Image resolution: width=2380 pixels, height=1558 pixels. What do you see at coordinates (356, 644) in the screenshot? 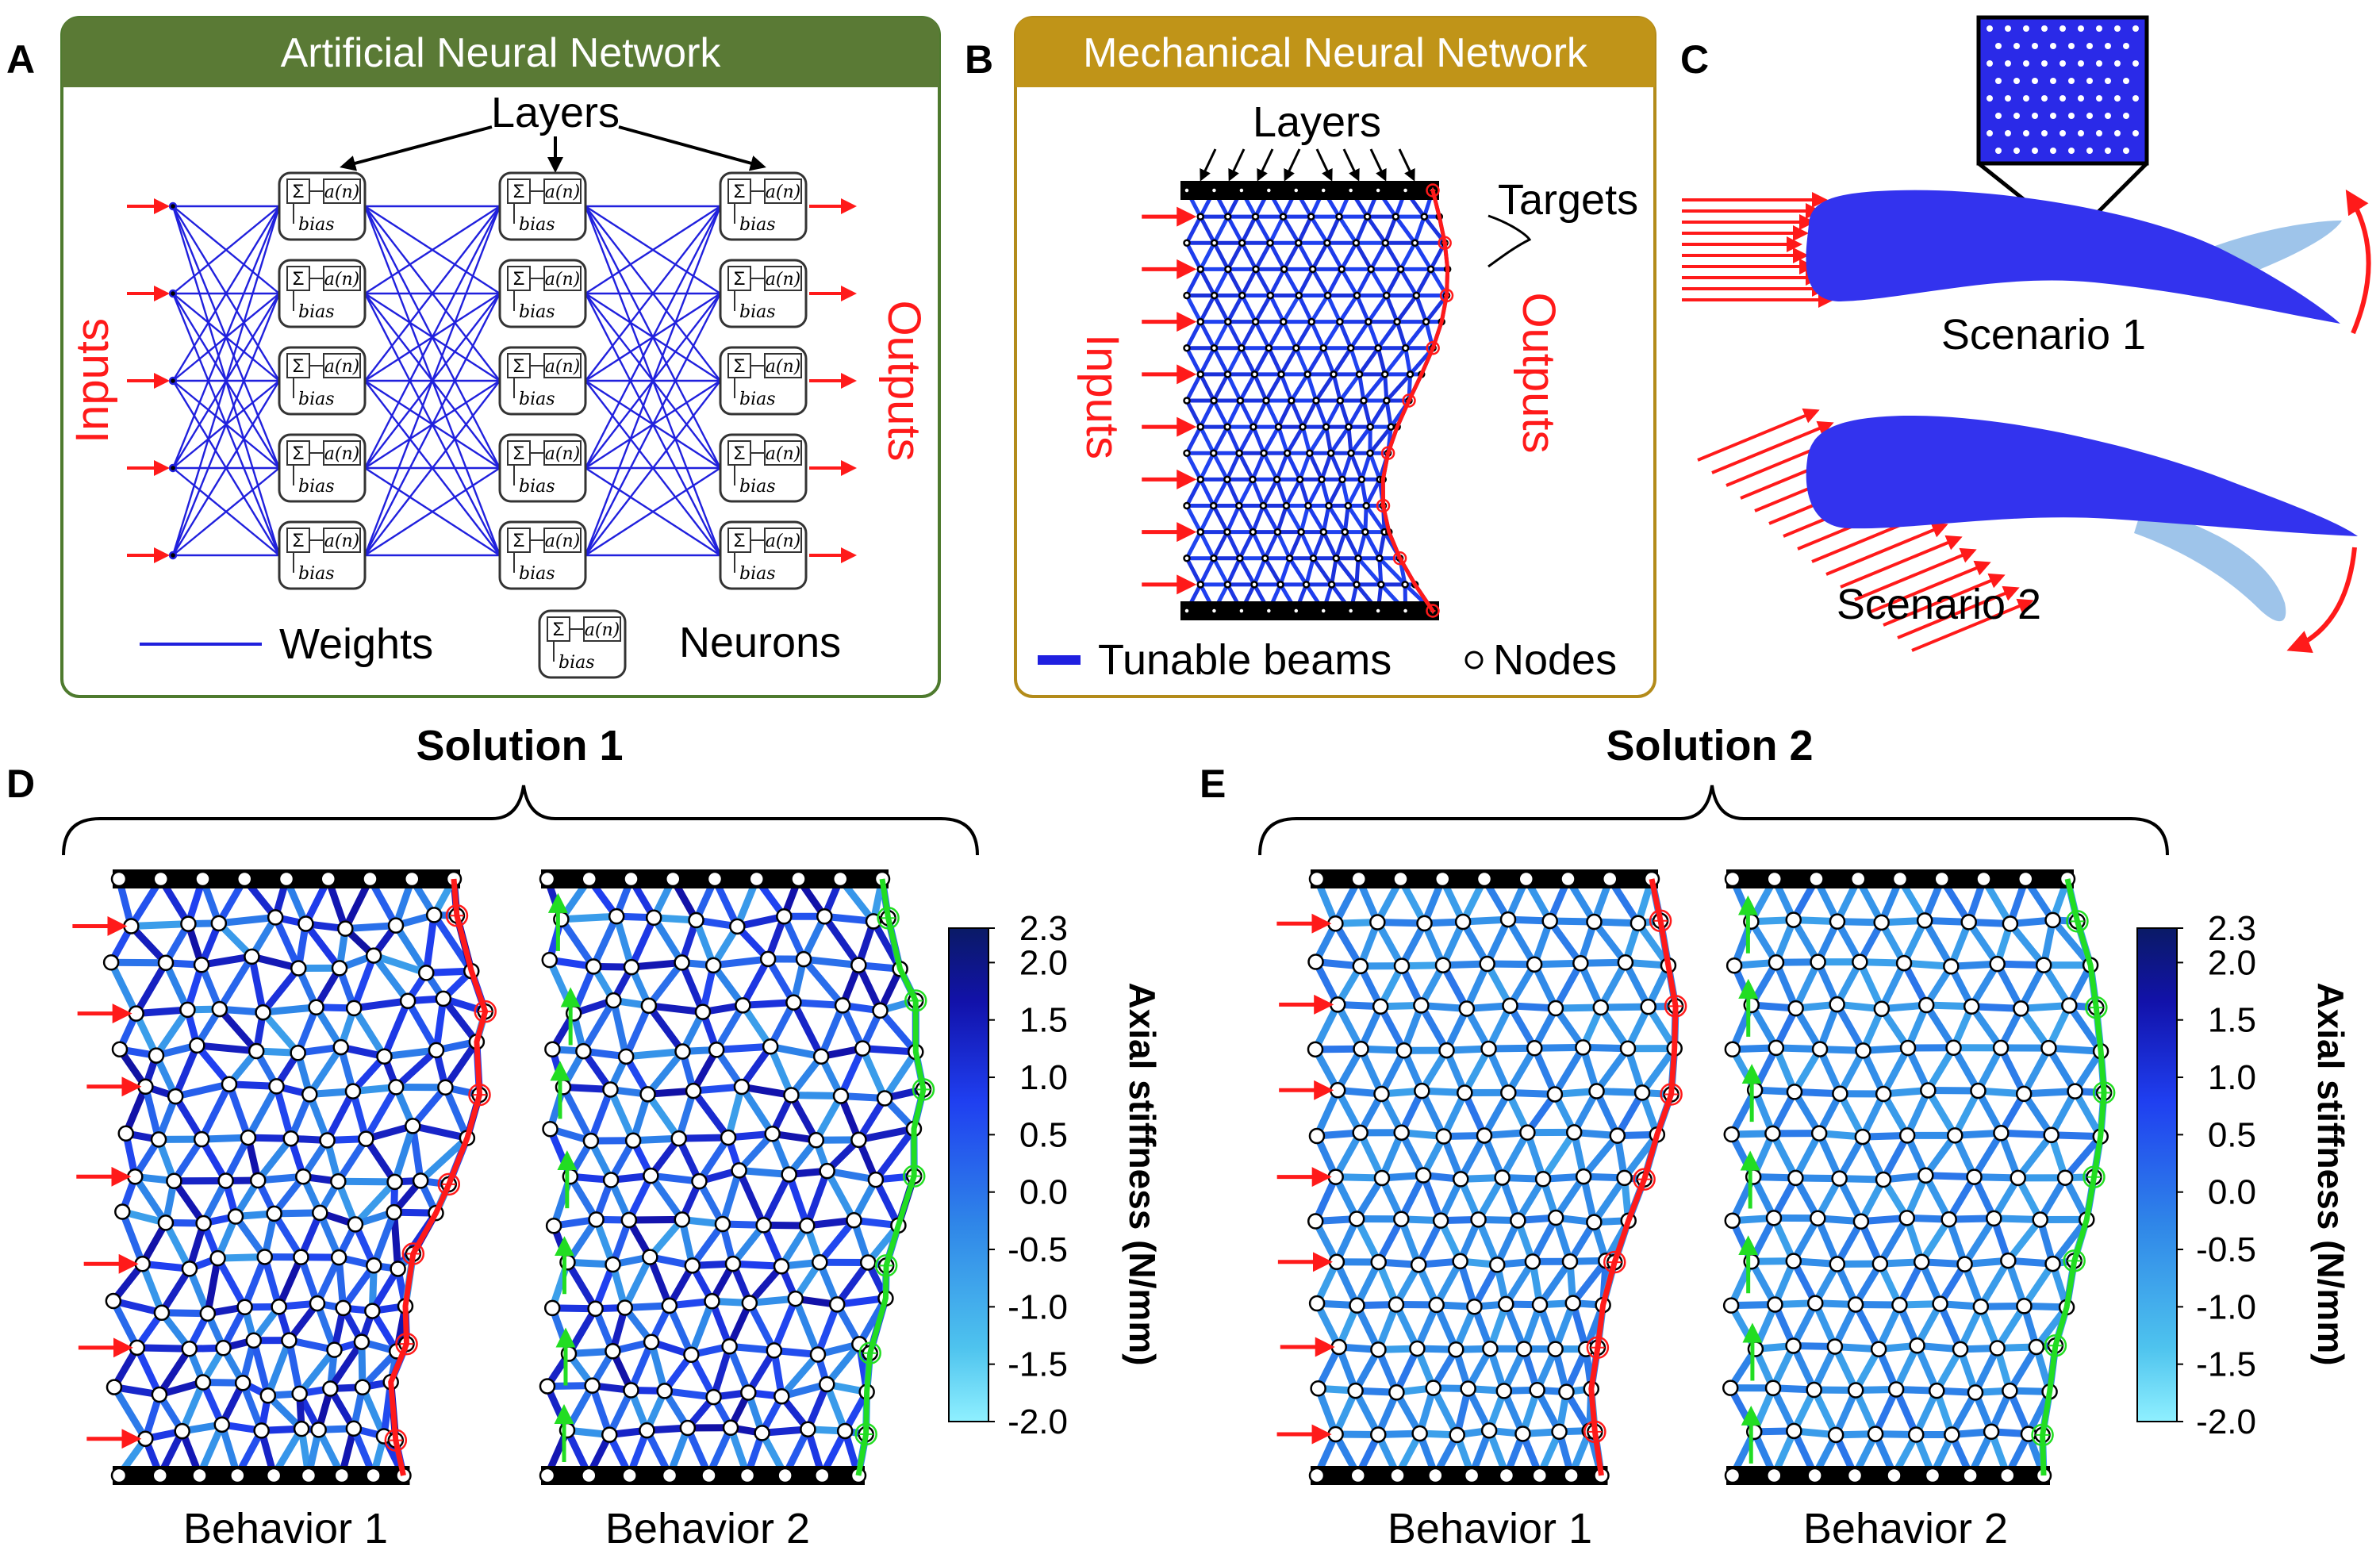
I see `legend-weights-label: Weights` at bounding box center [356, 644].